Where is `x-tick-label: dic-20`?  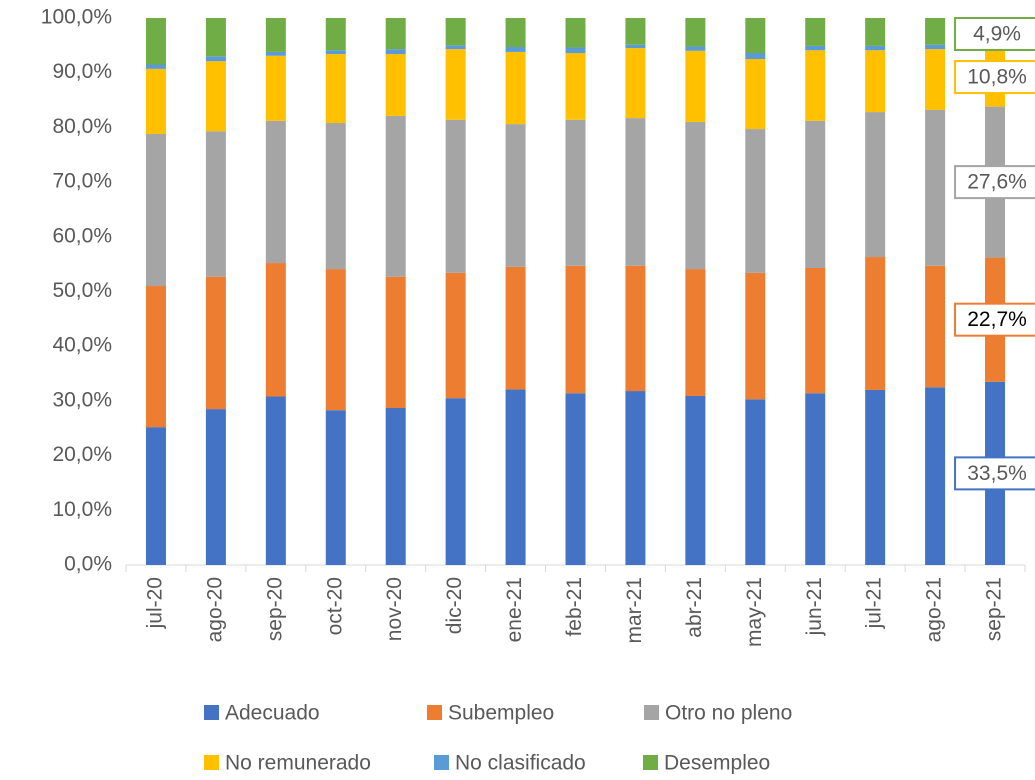
x-tick-label: dic-20 is located at coordinates (454, 605).